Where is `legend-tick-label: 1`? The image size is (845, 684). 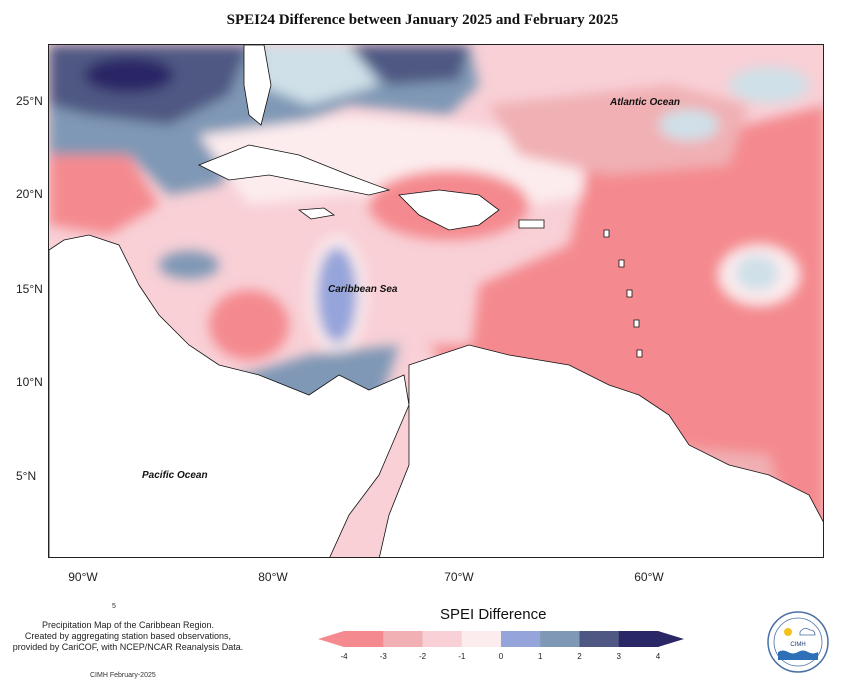 legend-tick-label: 1 is located at coordinates (540, 656).